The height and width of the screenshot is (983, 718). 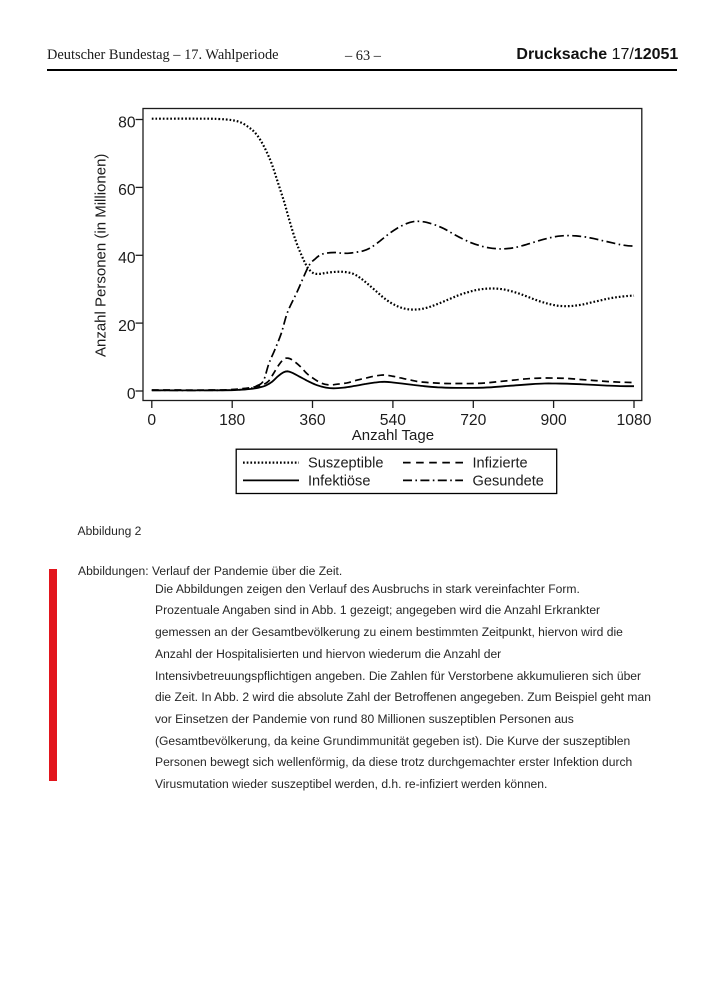 What do you see at coordinates (473, 420) in the screenshot?
I see `svg-text: 720` at bounding box center [473, 420].